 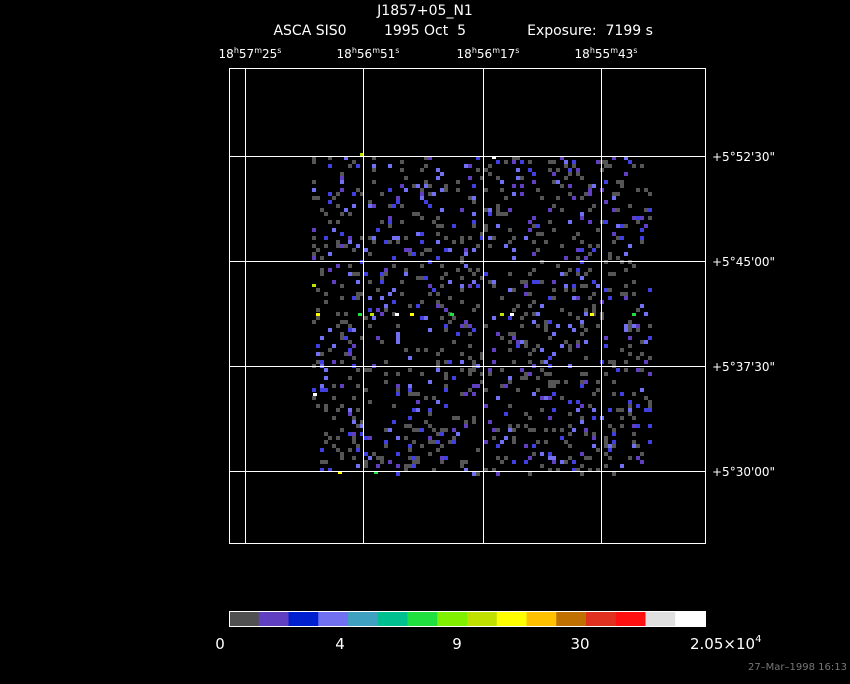 What do you see at coordinates (457, 644) in the screenshot?
I see `colorbar-label: 9` at bounding box center [457, 644].